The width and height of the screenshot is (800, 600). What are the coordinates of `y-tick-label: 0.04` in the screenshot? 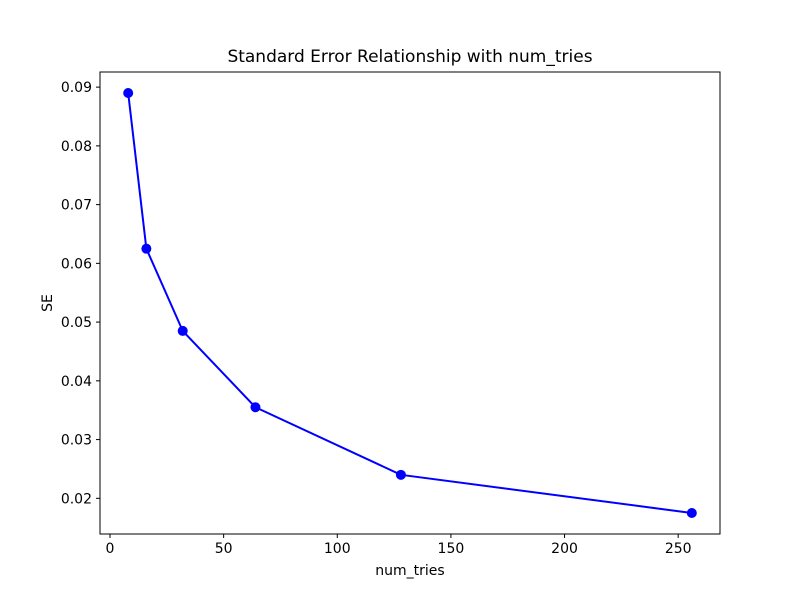 It's located at (76, 382).